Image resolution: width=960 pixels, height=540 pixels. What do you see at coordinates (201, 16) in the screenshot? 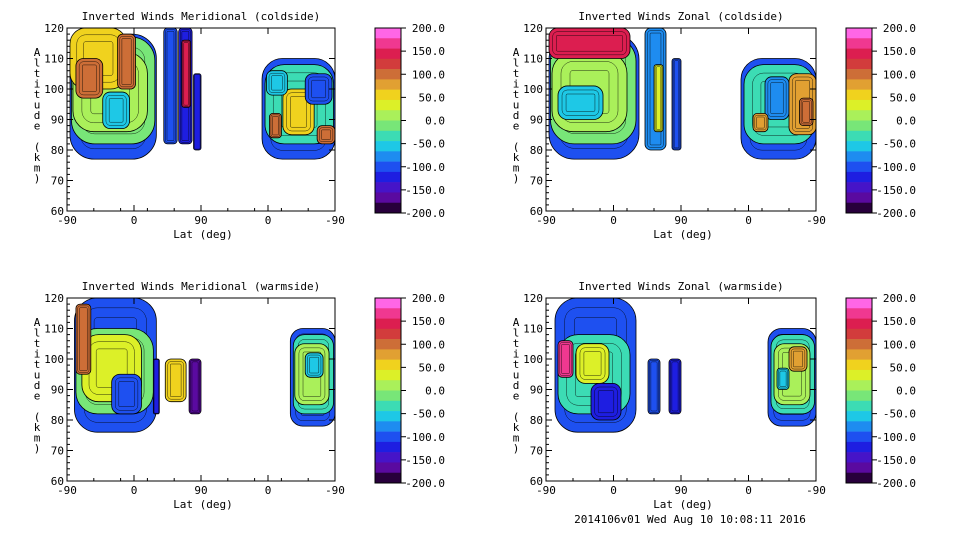
I see `chart-title: Inverted Winds Meridional (coldside)` at bounding box center [201, 16].